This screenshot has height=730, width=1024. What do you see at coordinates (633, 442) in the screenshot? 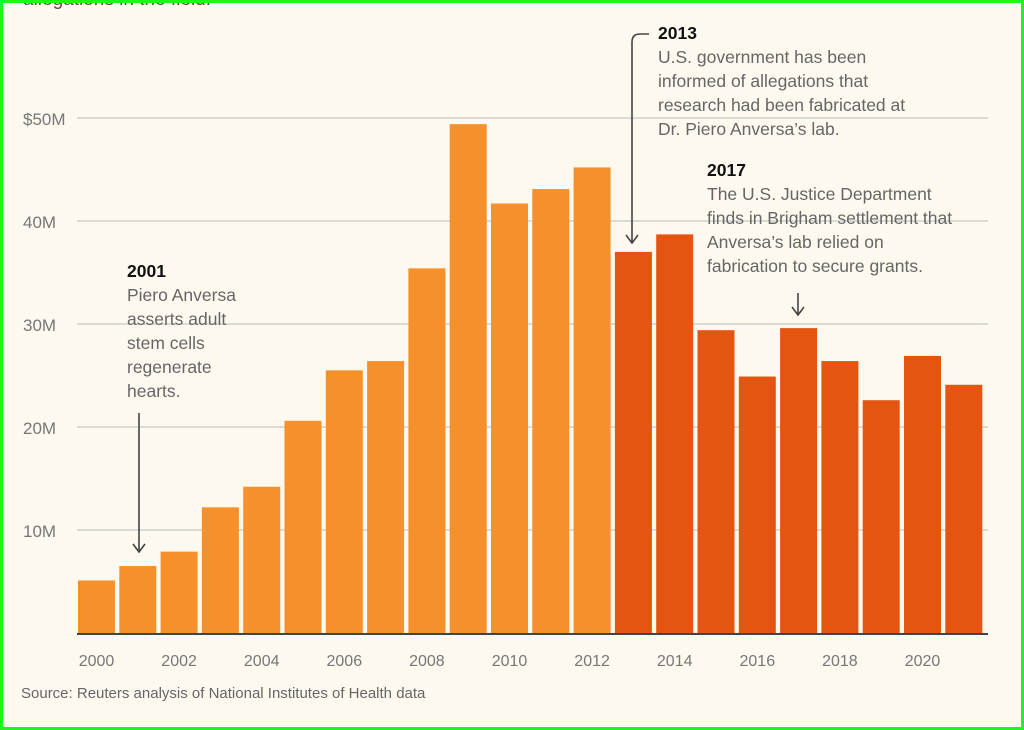
I see `bar-2013` at bounding box center [633, 442].